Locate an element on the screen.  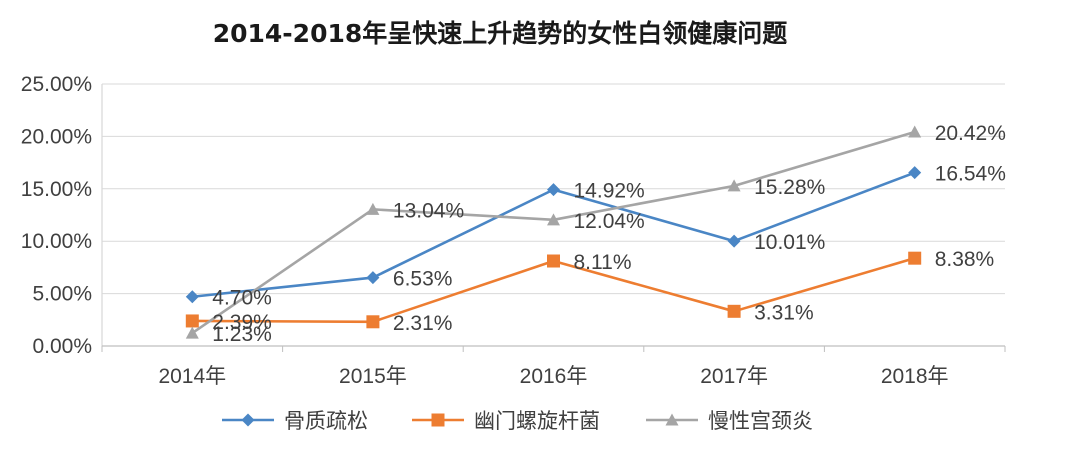
chart-title: 2014-2018年呈快速上升趋势的女性白领健康问题 is located at coordinates (500, 33).